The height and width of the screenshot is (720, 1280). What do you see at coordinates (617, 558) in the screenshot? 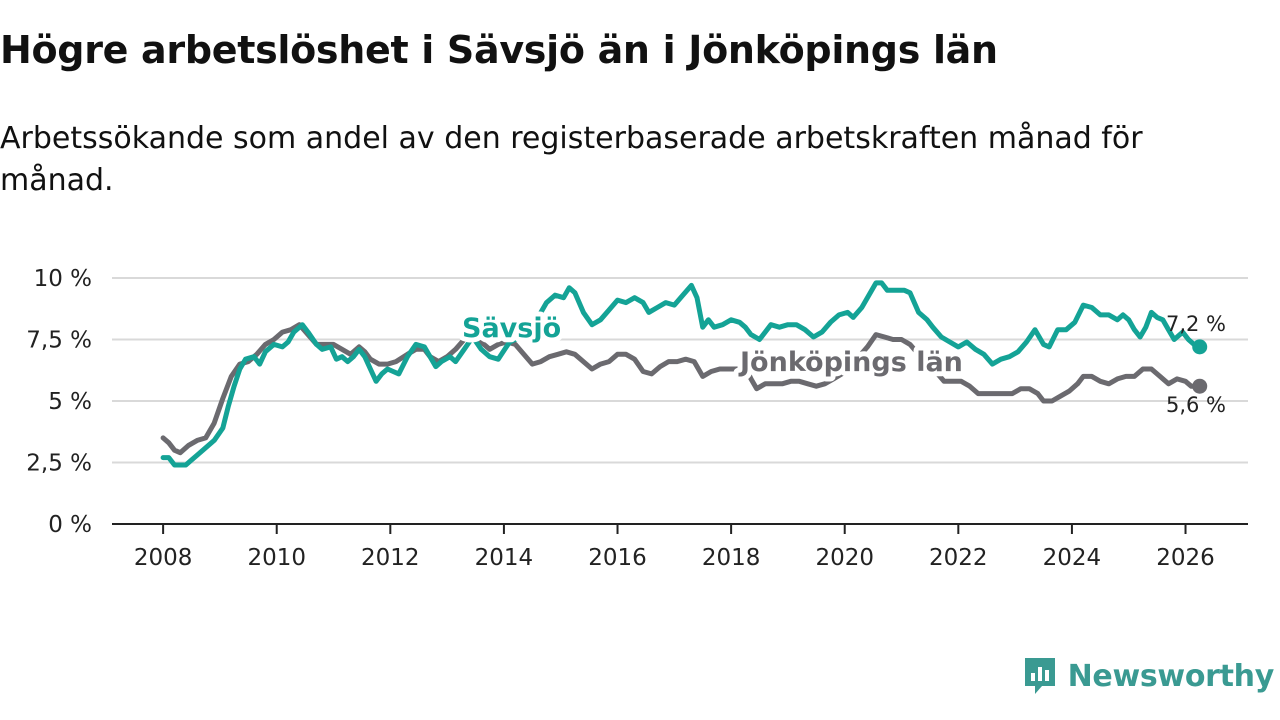
I see `x-tick-label: 2016` at bounding box center [617, 558].